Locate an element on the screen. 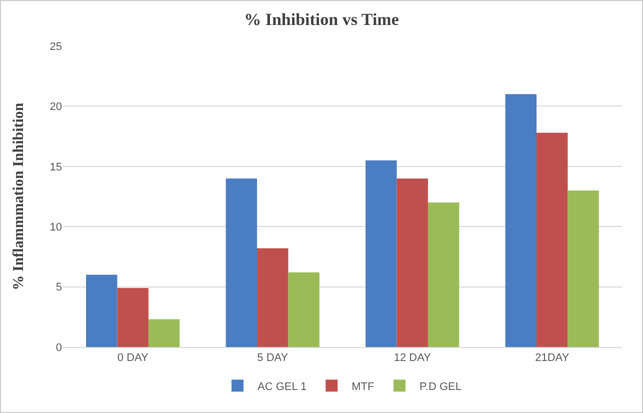  y-tick-label: 0 is located at coordinates (59, 348).